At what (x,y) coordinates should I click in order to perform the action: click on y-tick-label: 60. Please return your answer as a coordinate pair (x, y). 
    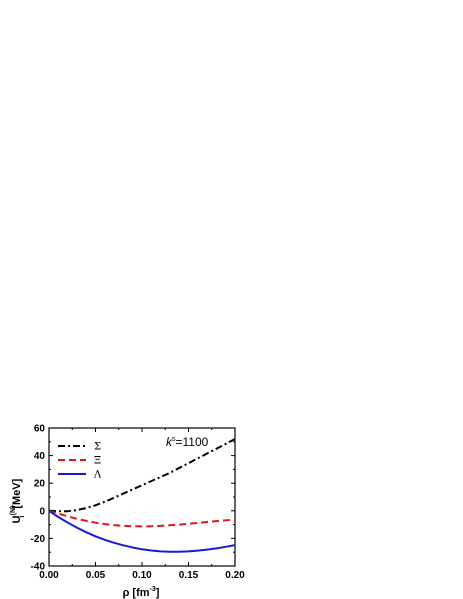
    Looking at the image, I should click on (40, 429).